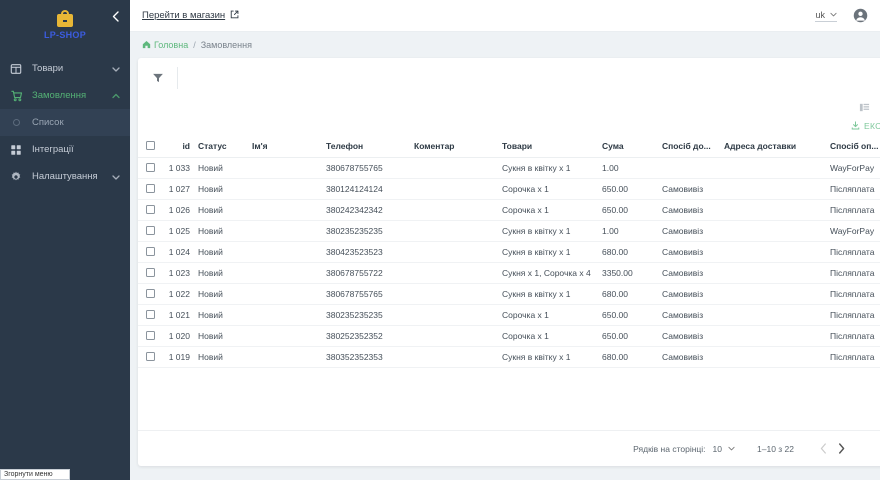  Describe the element at coordinates (366, 315) in the screenshot. I see `cell-phone: 380235235235` at that location.